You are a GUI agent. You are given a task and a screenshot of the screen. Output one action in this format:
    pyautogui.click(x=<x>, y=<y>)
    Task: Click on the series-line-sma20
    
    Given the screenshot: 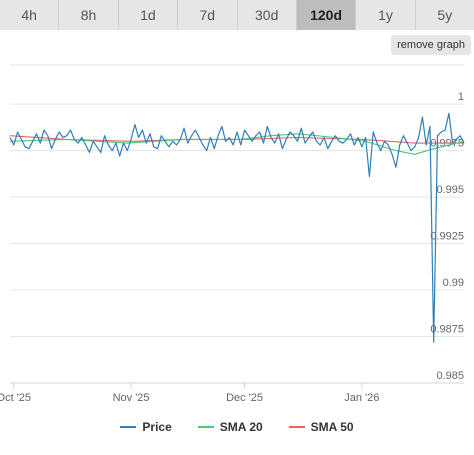 What is the action you would take?
    pyautogui.click(x=237, y=144)
    